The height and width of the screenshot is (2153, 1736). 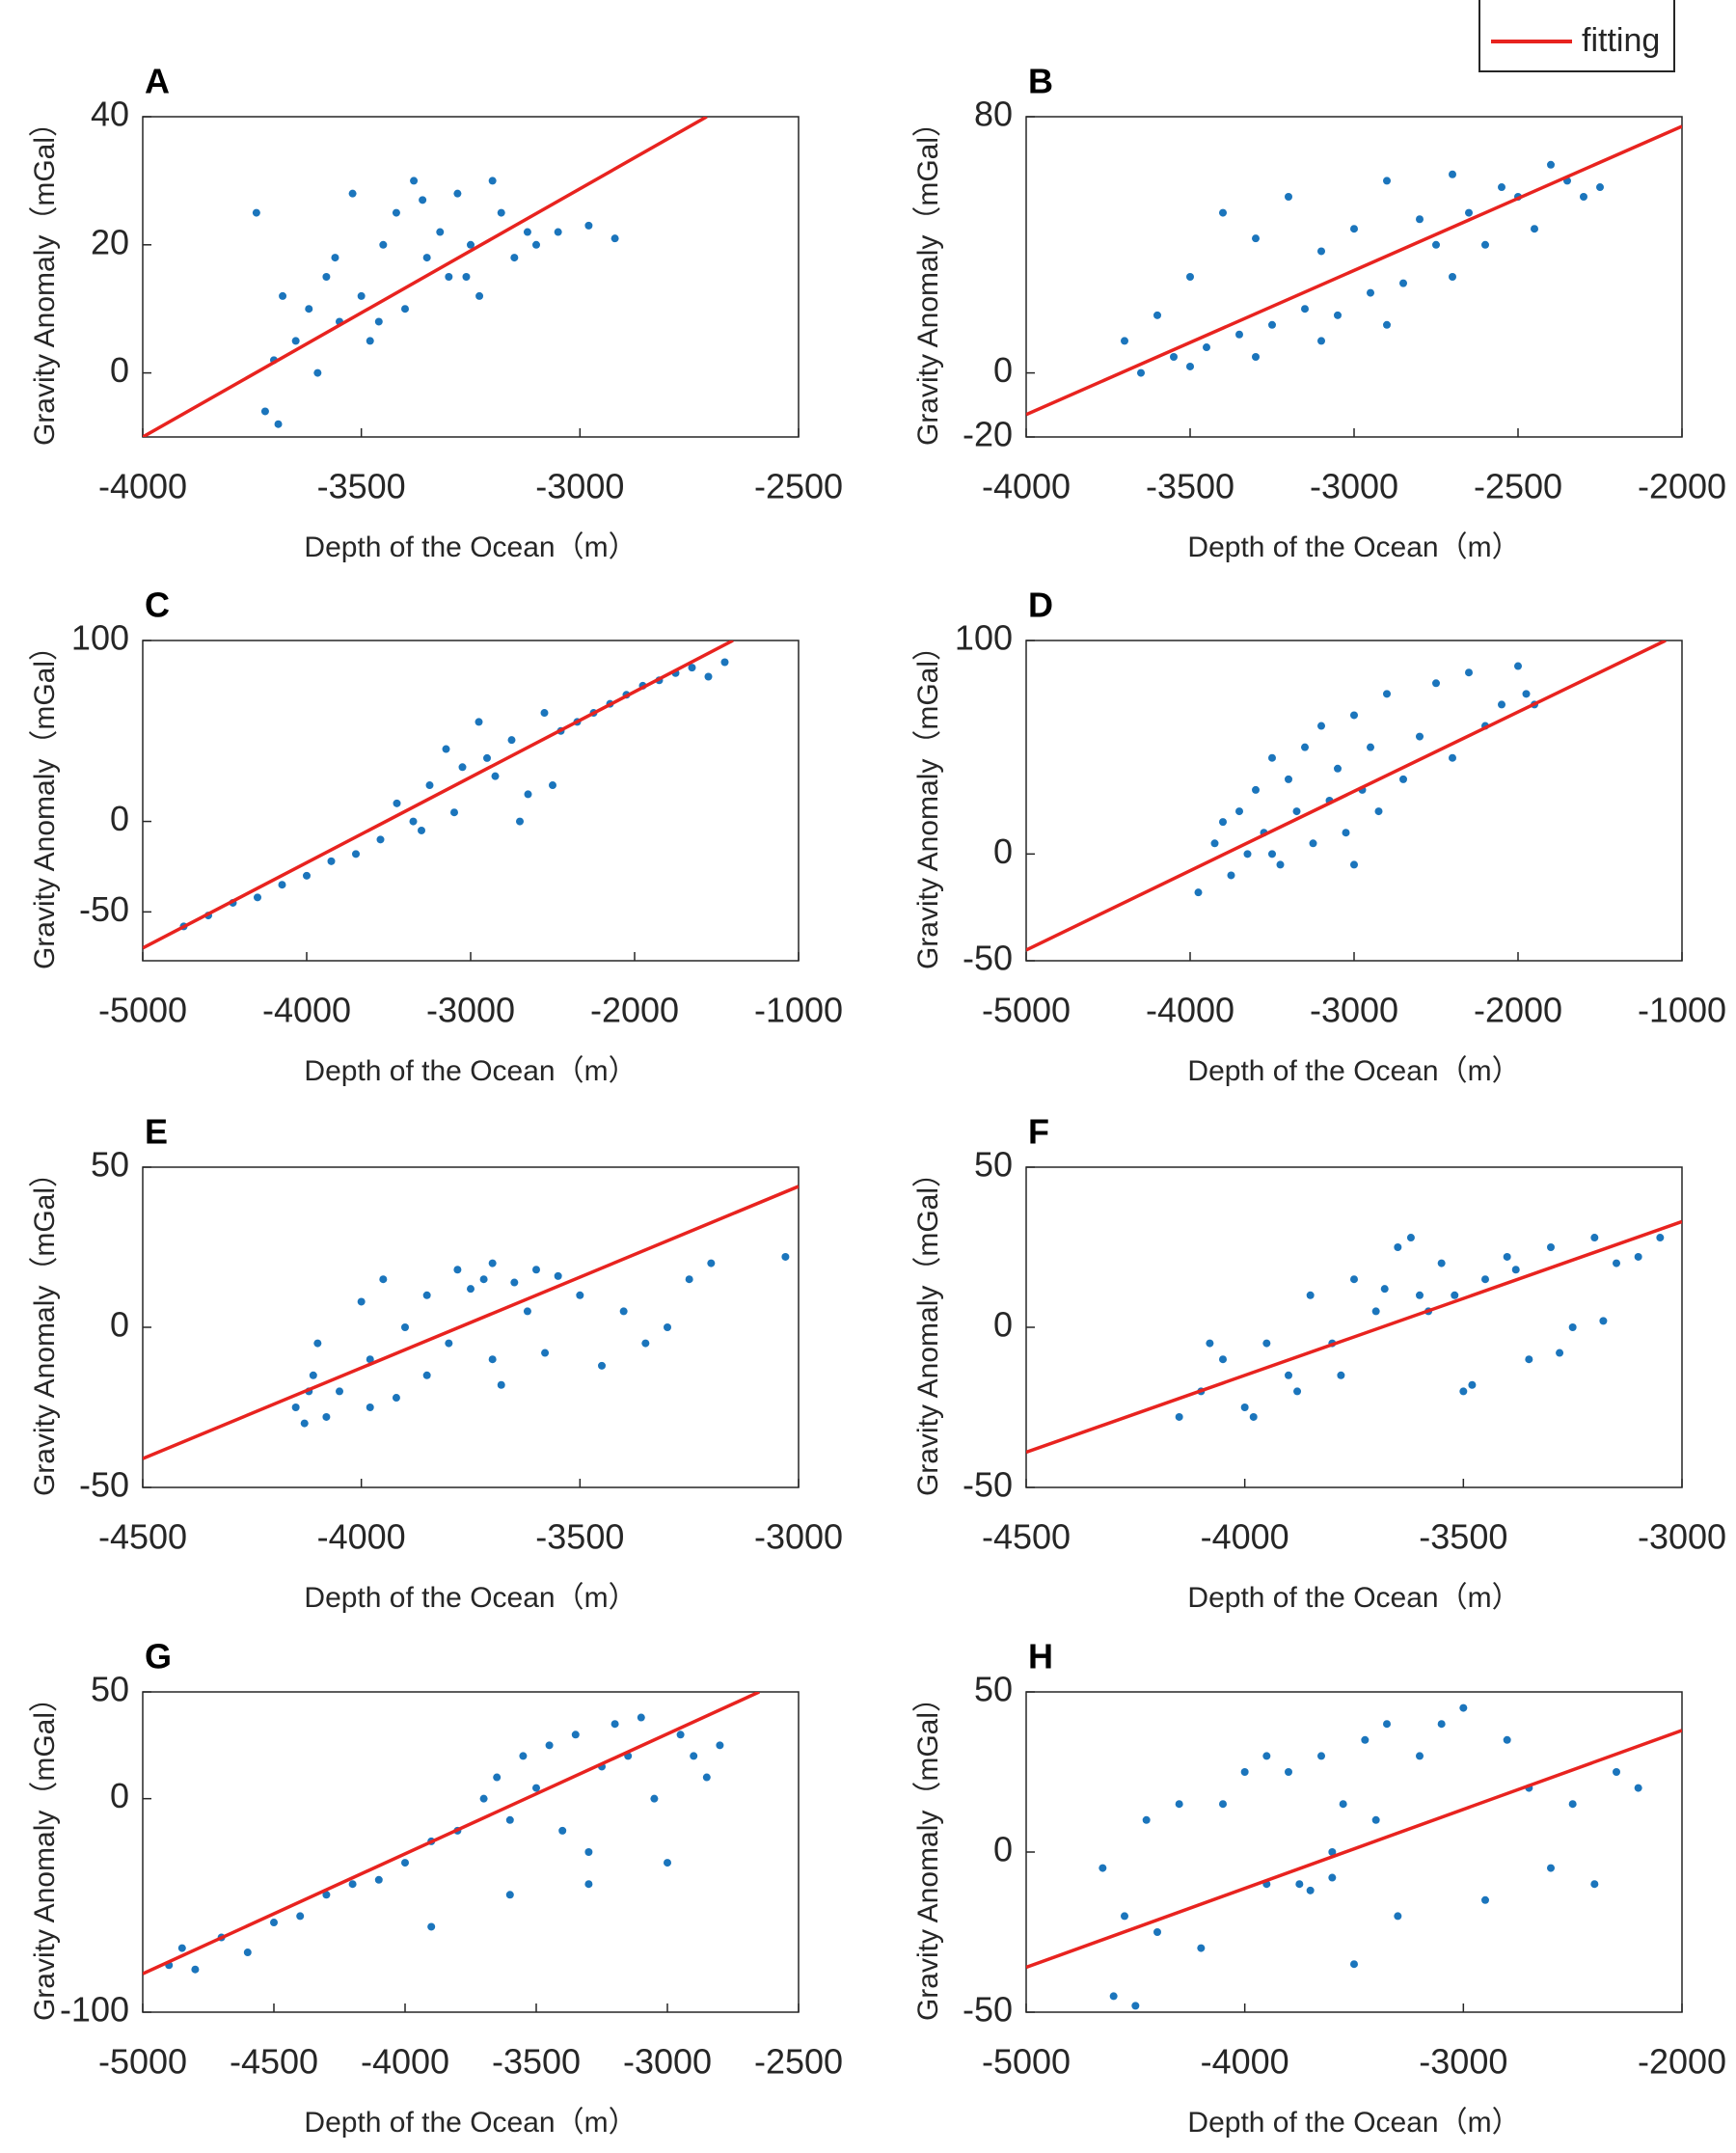 What do you see at coordinates (156, 1132) in the screenshot?
I see `panel-title: E` at bounding box center [156, 1132].